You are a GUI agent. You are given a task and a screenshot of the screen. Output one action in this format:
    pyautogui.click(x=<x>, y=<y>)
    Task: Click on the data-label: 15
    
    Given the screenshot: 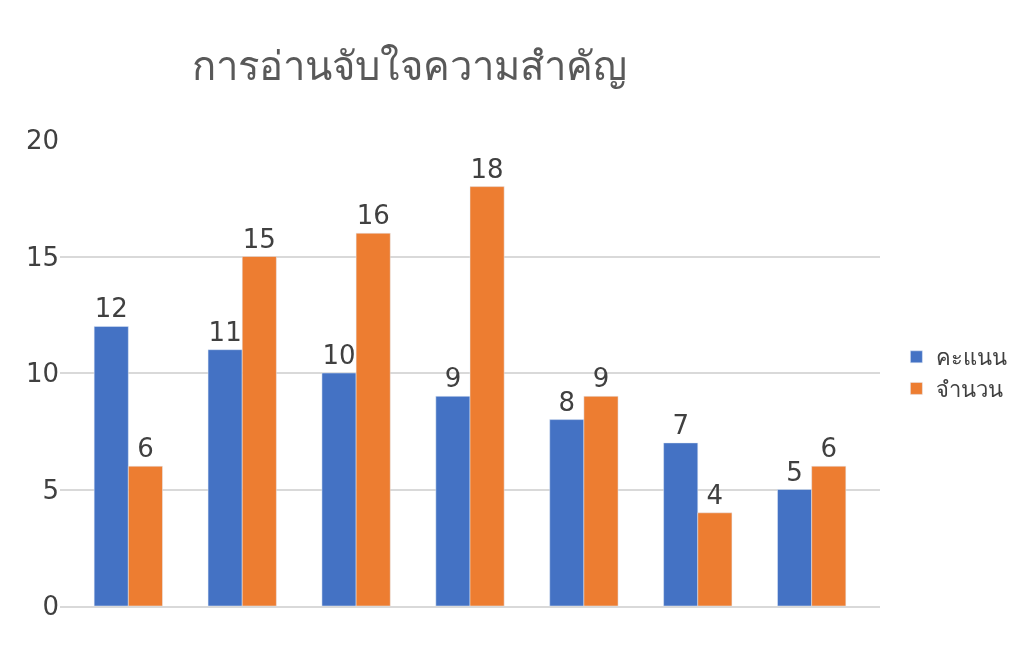 What is the action you would take?
    pyautogui.click(x=259, y=238)
    